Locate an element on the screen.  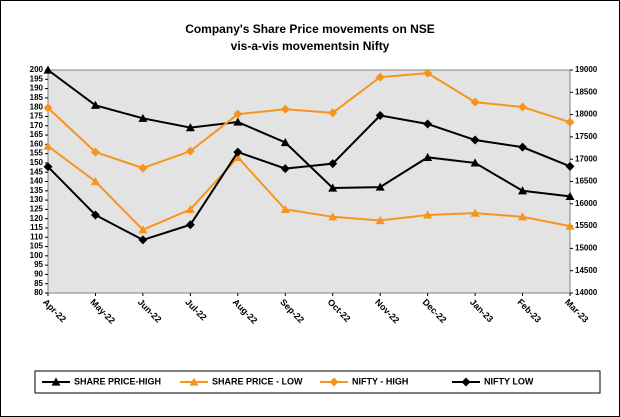
y-tick-label: 145 is located at coordinates (37, 171).